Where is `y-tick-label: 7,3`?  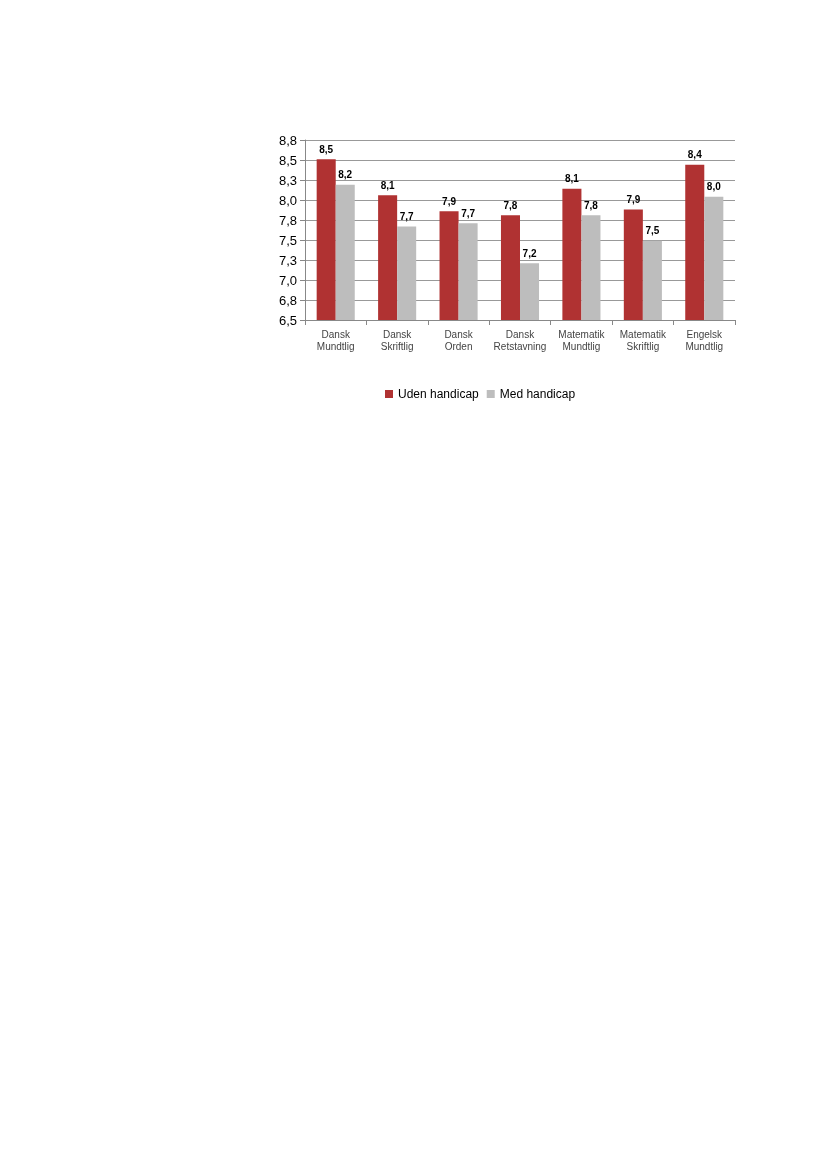 y-tick-label: 7,3 is located at coordinates (287, 260).